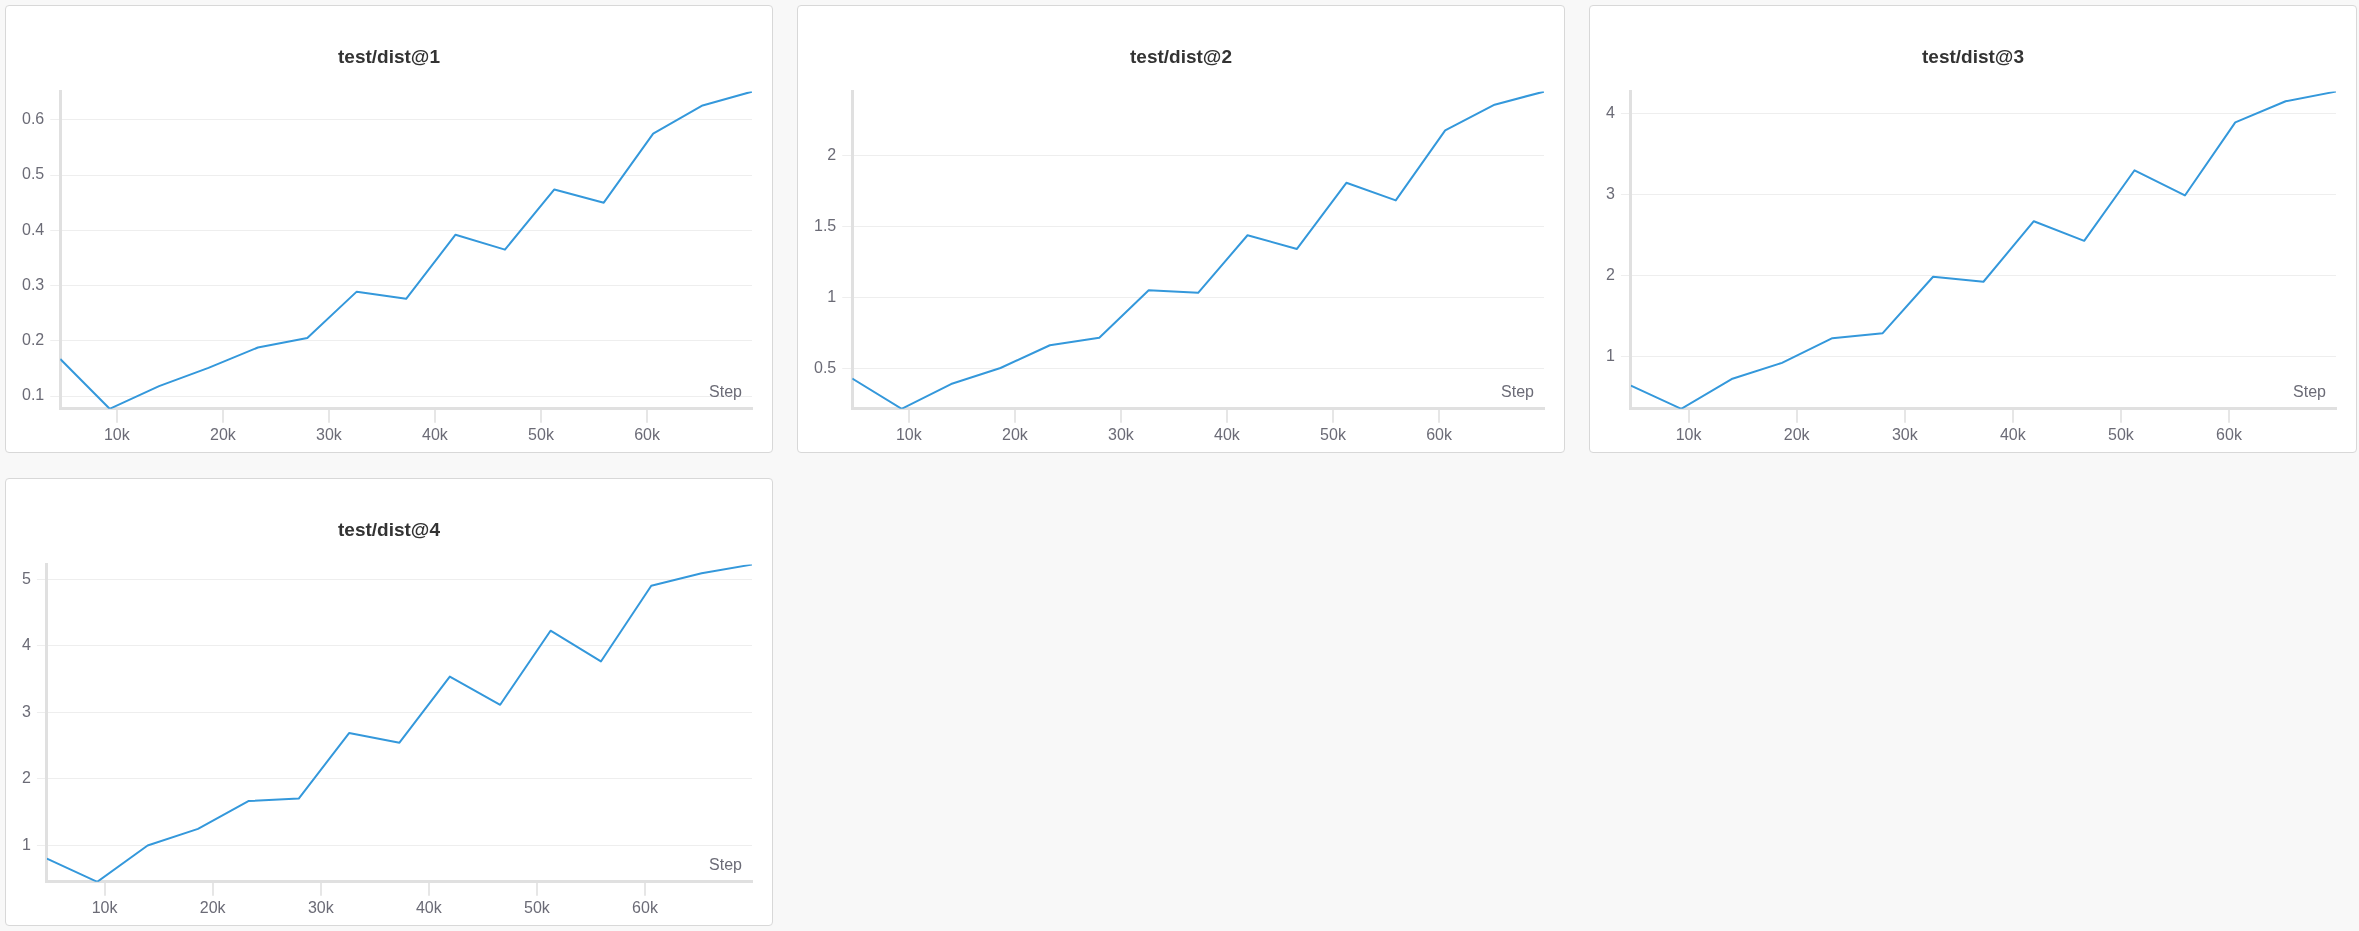 The width and height of the screenshot is (2359, 931). What do you see at coordinates (26, 578) in the screenshot?
I see `y-tick-label: 5` at bounding box center [26, 578].